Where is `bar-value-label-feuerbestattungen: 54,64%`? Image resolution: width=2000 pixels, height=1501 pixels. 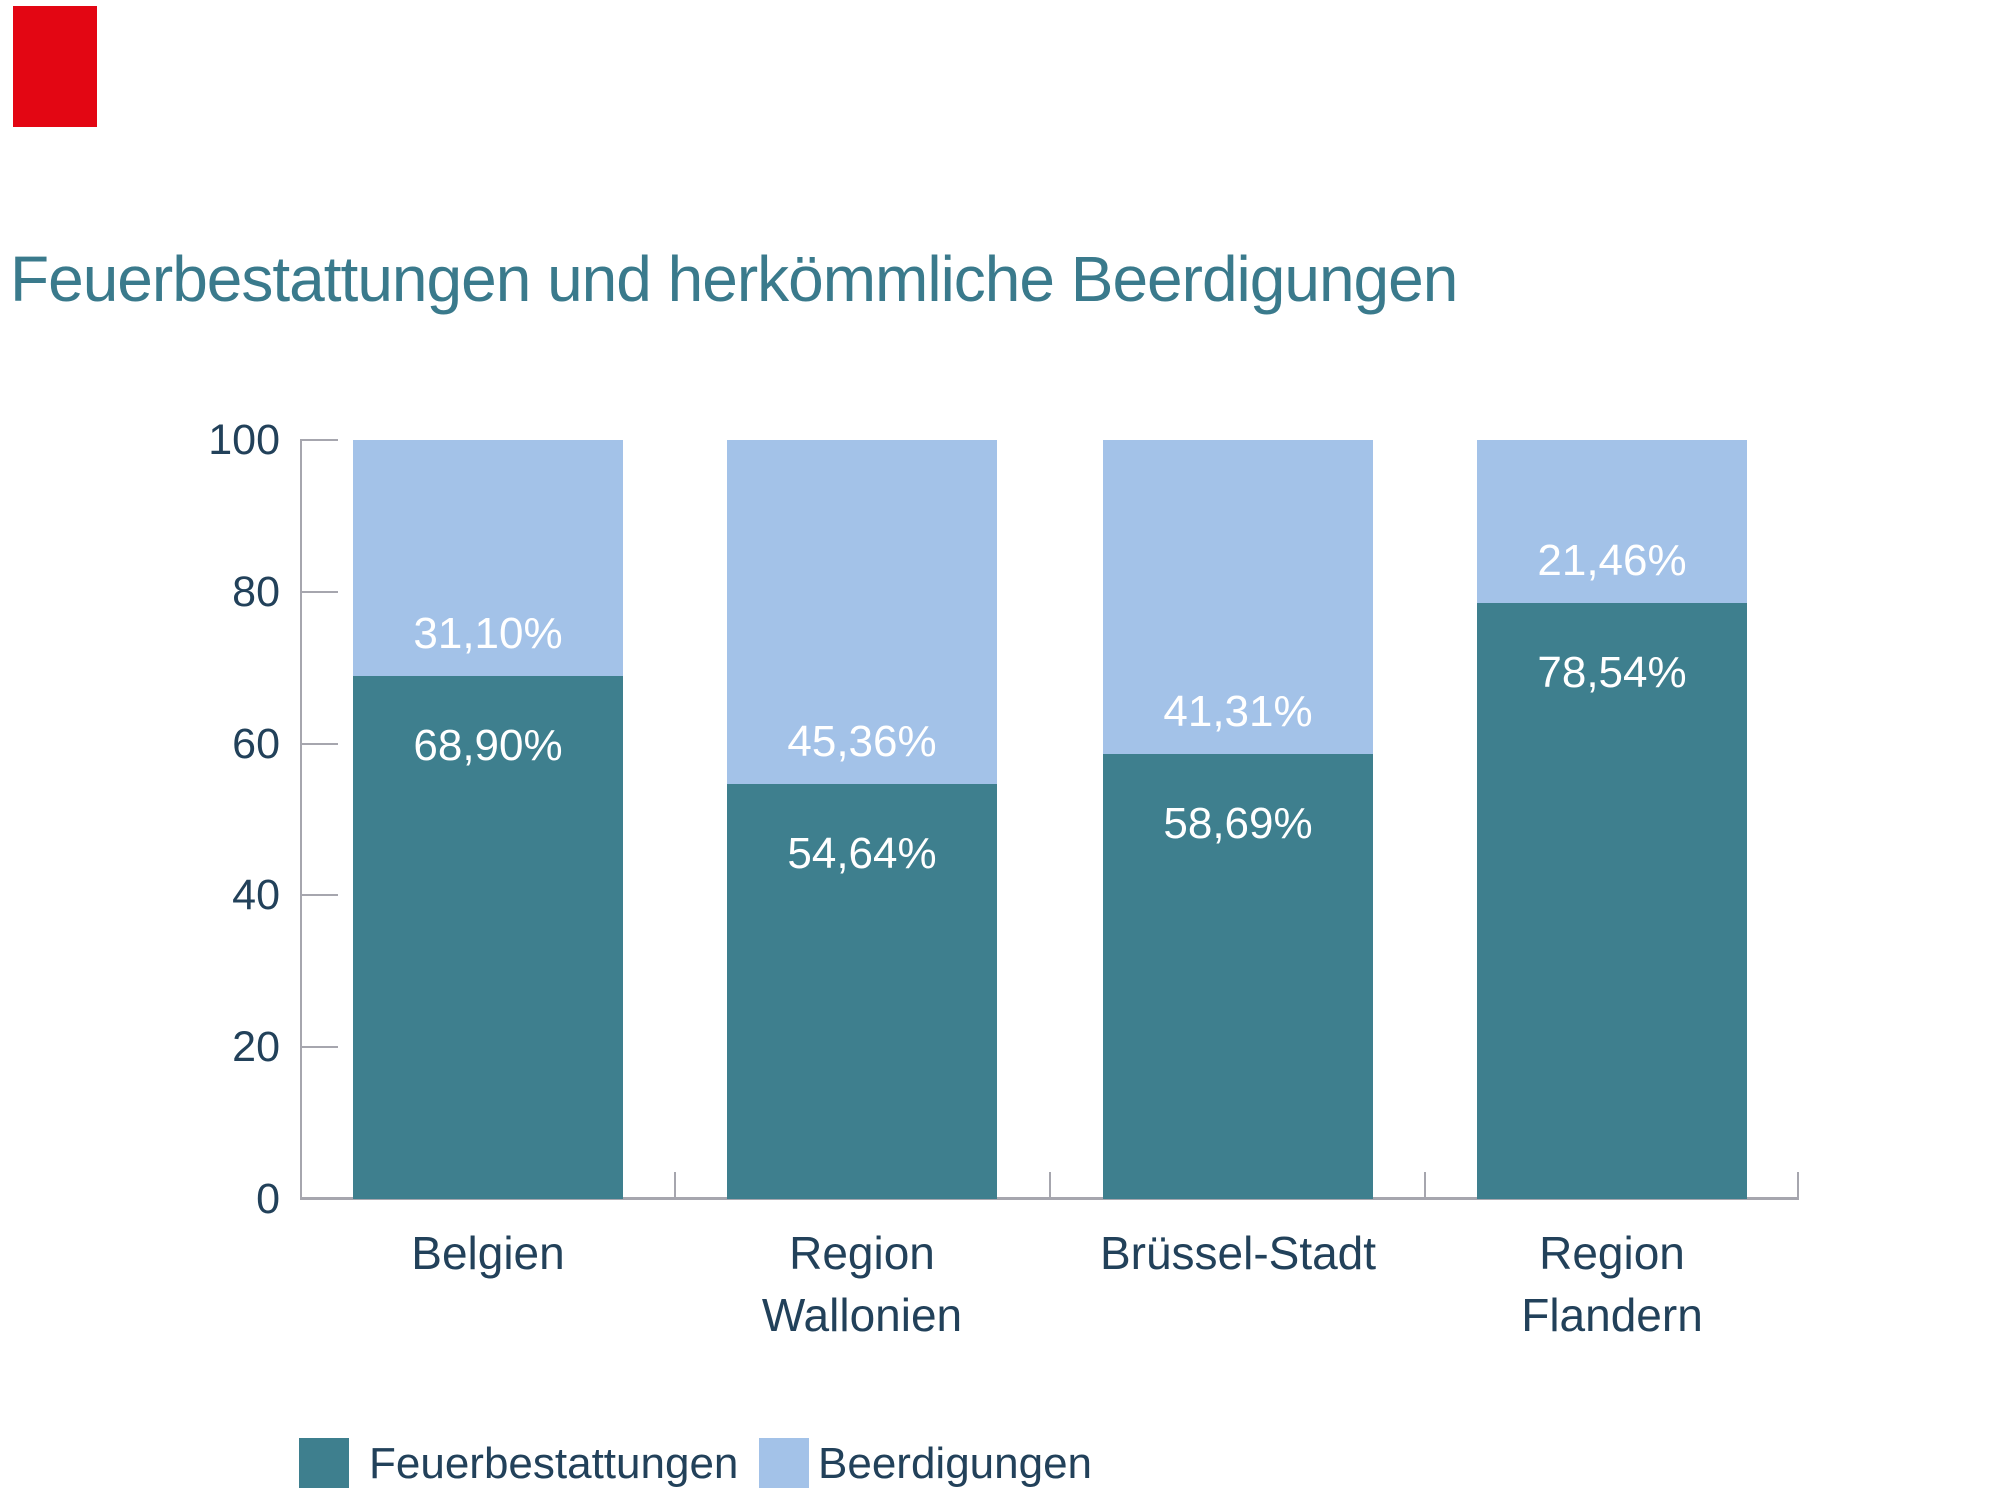
bar-value-label-feuerbestattungen: 54,64% is located at coordinates (862, 854).